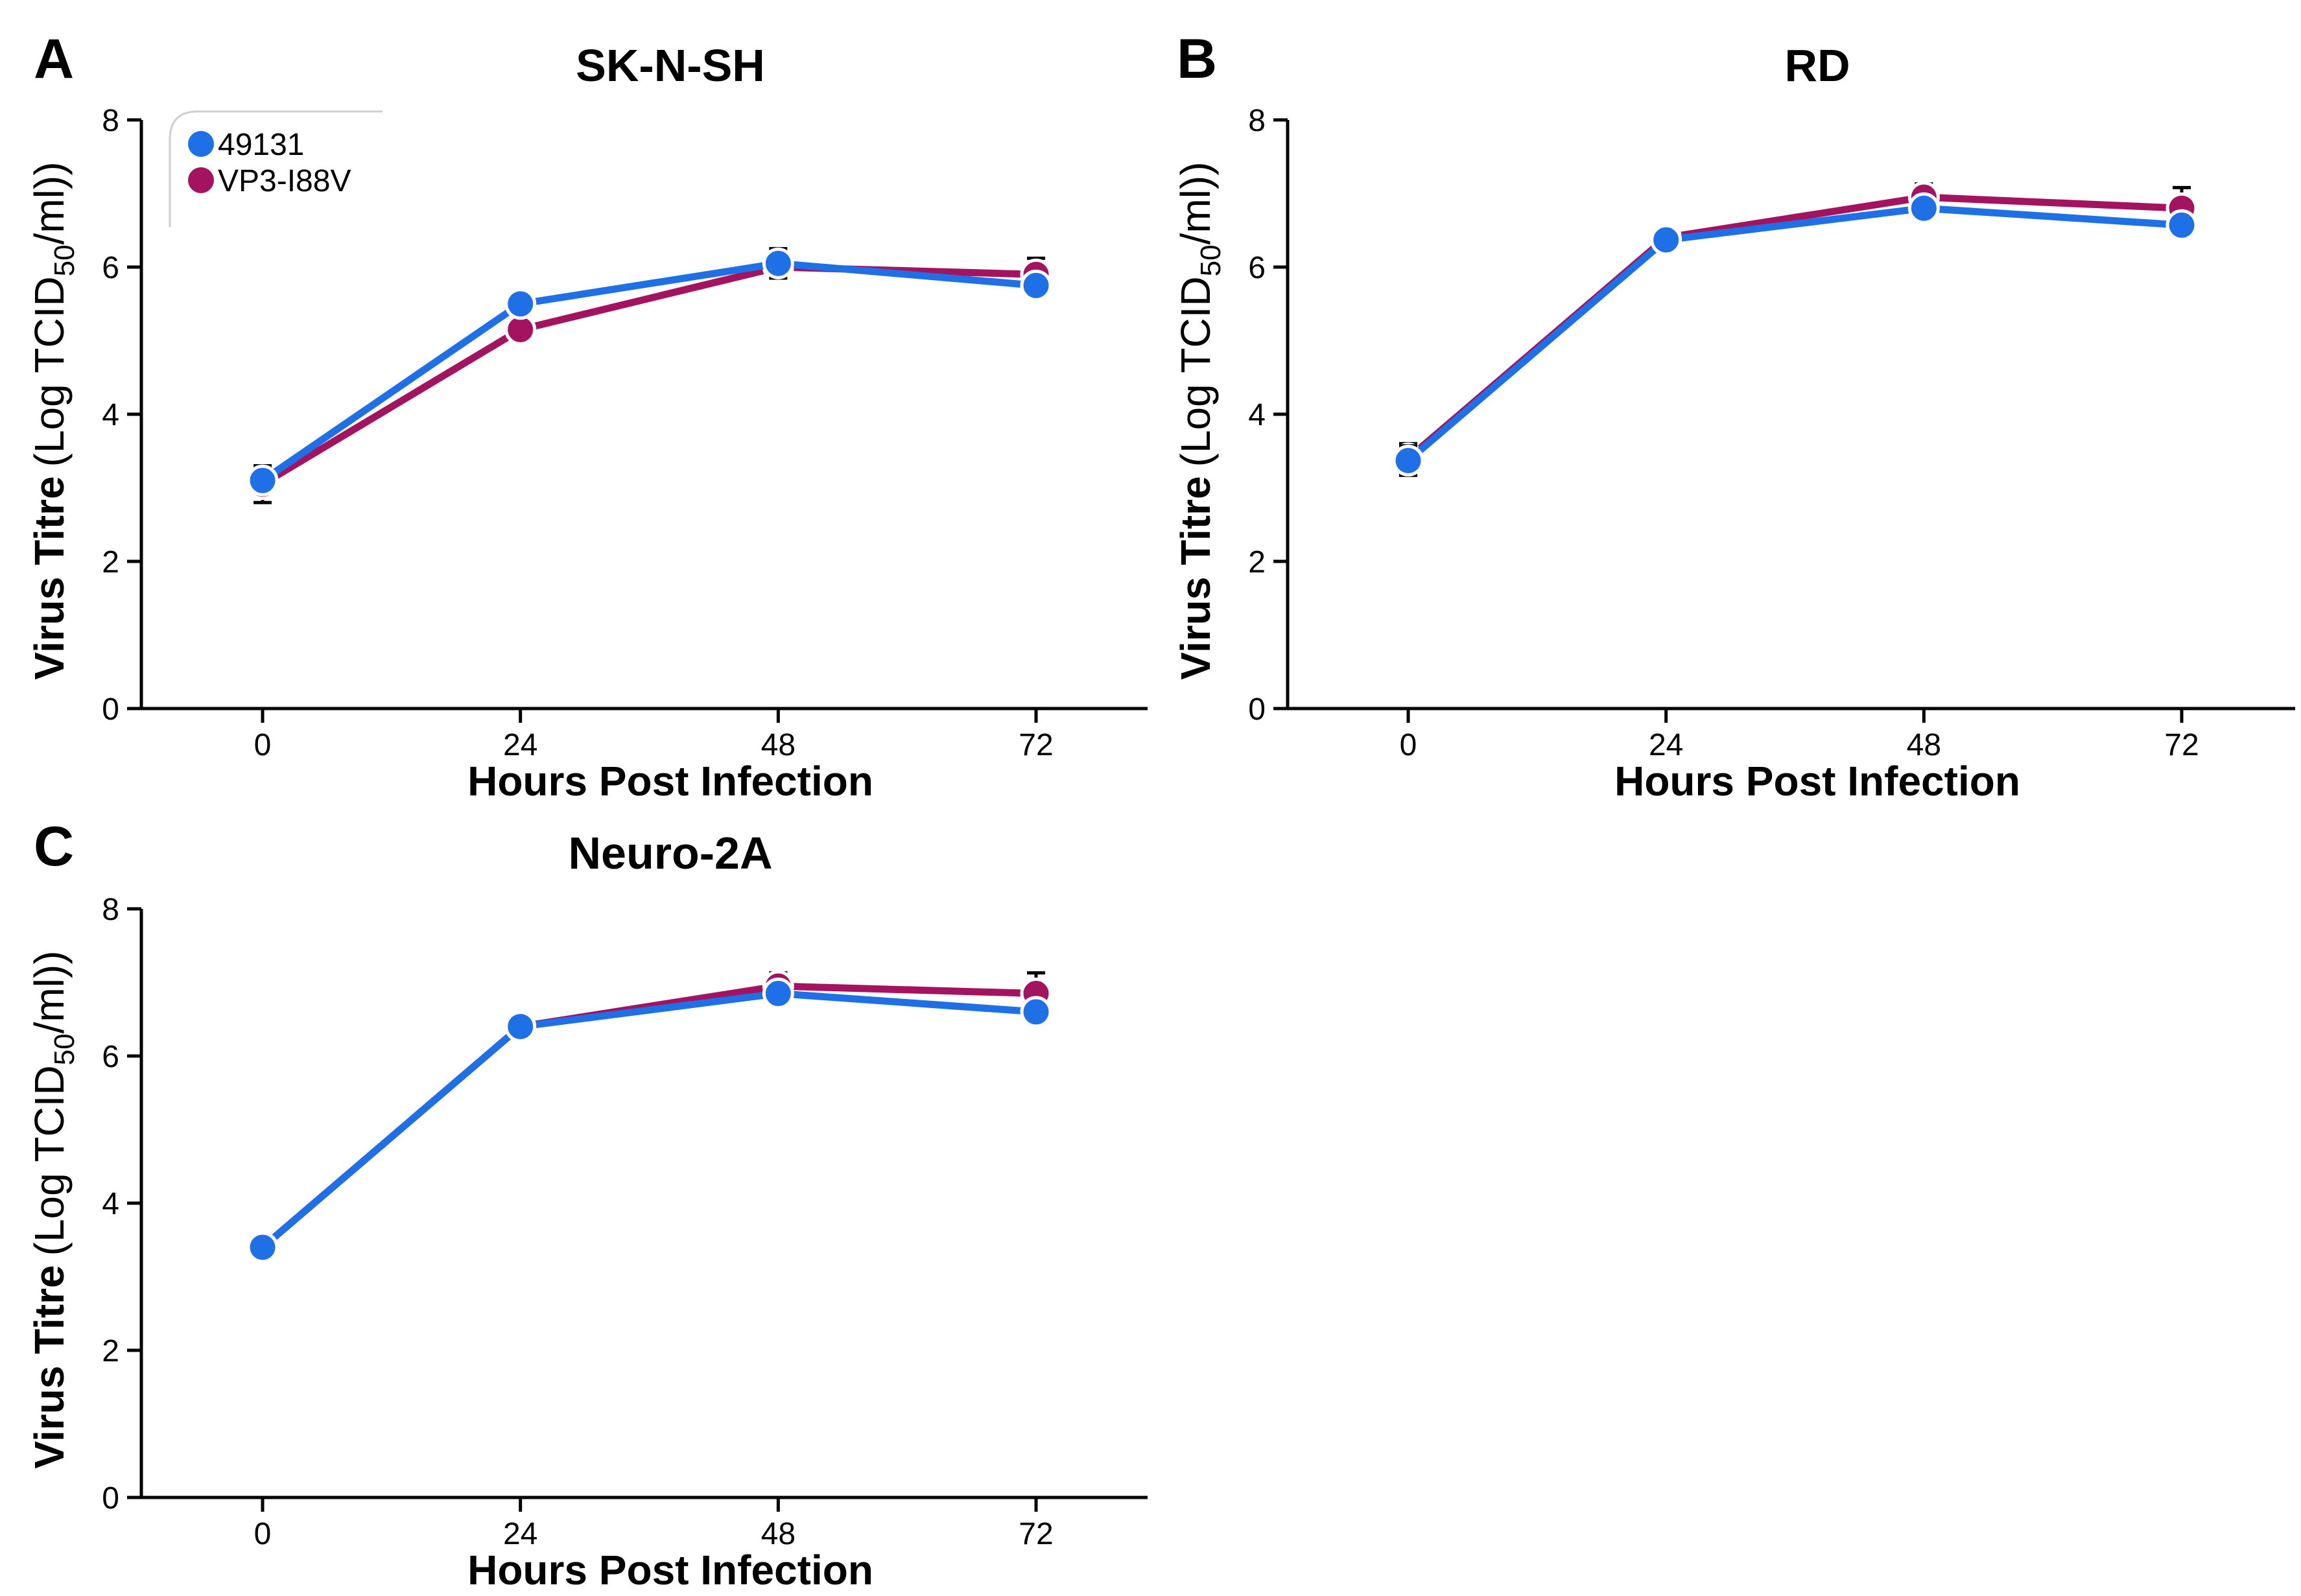 This screenshot has height=1596, width=2301. I want to click on panel-letter: A, so click(54, 59).